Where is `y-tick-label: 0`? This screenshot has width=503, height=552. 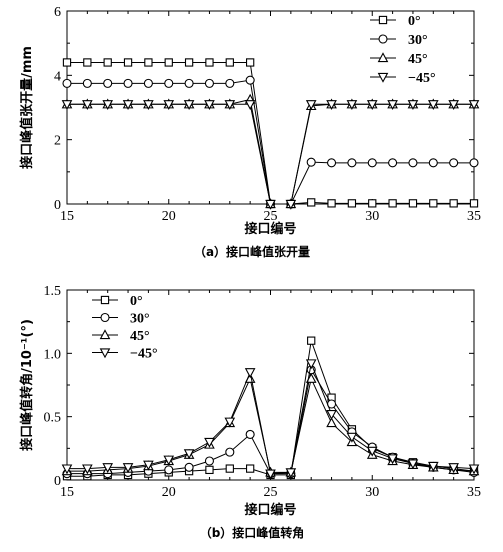 y-tick-label: 0 is located at coordinates (57, 205).